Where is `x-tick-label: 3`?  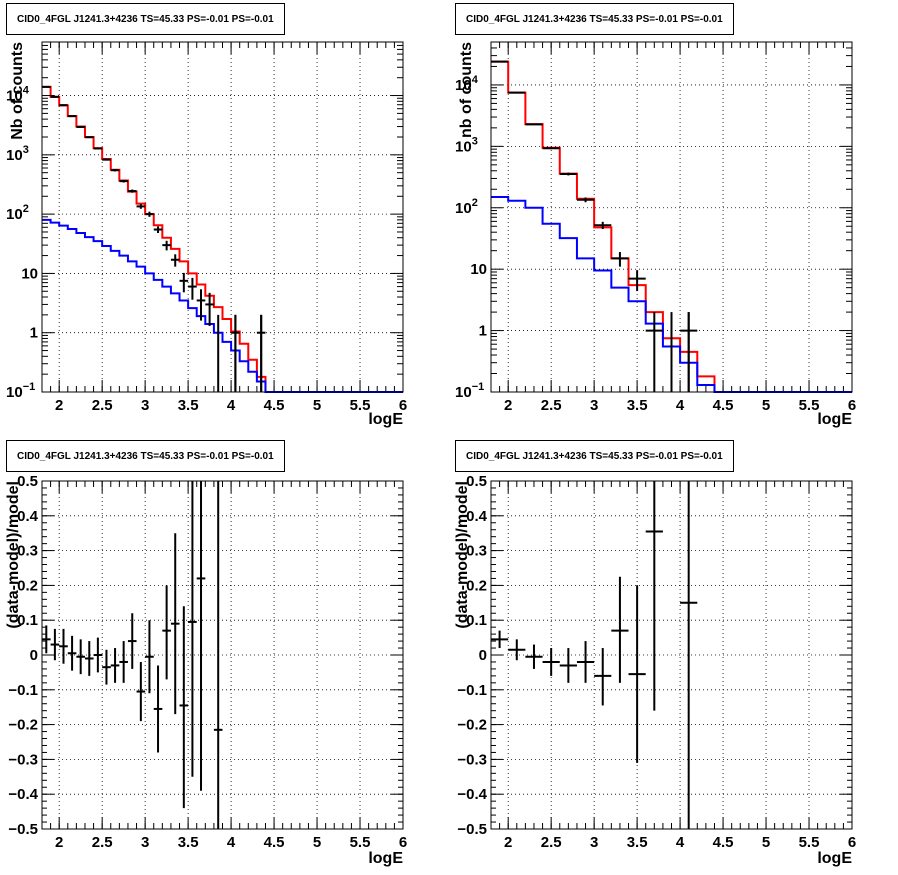 x-tick-label: 3 is located at coordinates (145, 842).